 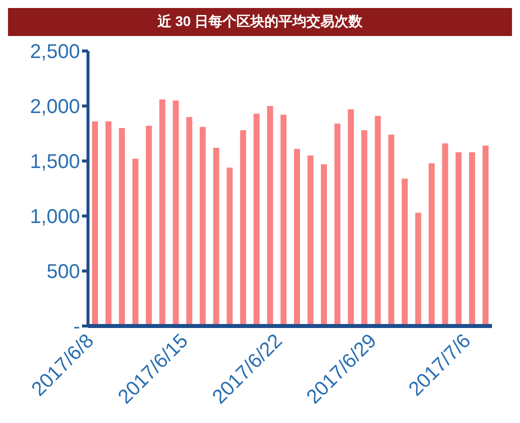 I want to click on chart-title: 近 30 日每个区块的平均交易次数, so click(x=260, y=22).